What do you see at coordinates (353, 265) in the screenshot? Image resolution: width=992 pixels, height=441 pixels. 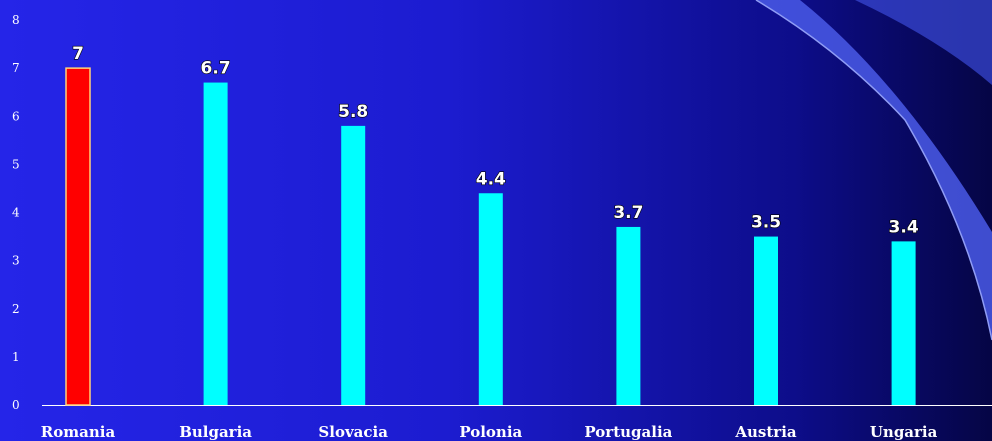 I see `bar-slovacia` at bounding box center [353, 265].